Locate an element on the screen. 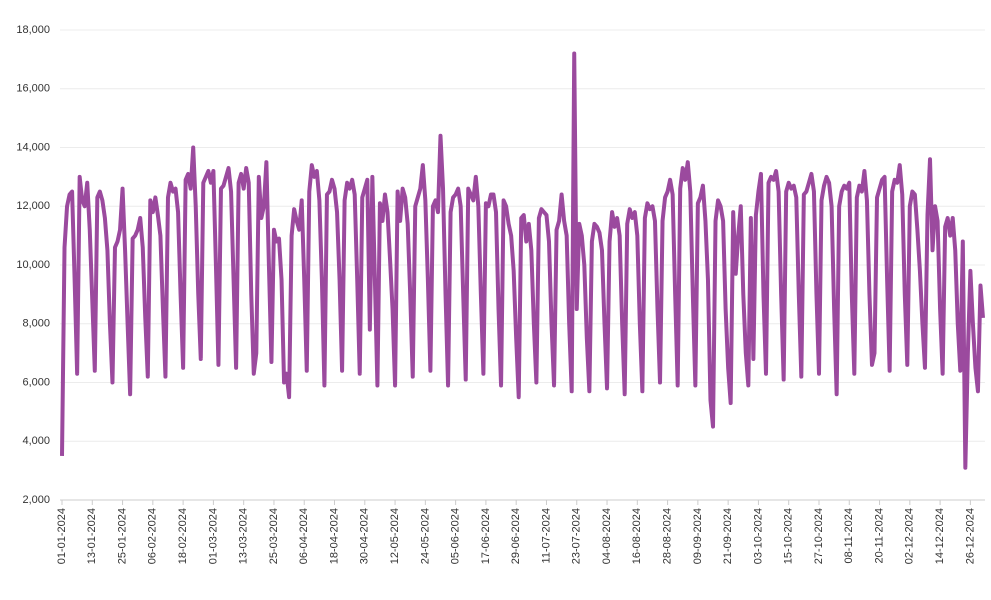 The height and width of the screenshot is (600, 991). y-tick-label: 16,000 is located at coordinates (33, 89).